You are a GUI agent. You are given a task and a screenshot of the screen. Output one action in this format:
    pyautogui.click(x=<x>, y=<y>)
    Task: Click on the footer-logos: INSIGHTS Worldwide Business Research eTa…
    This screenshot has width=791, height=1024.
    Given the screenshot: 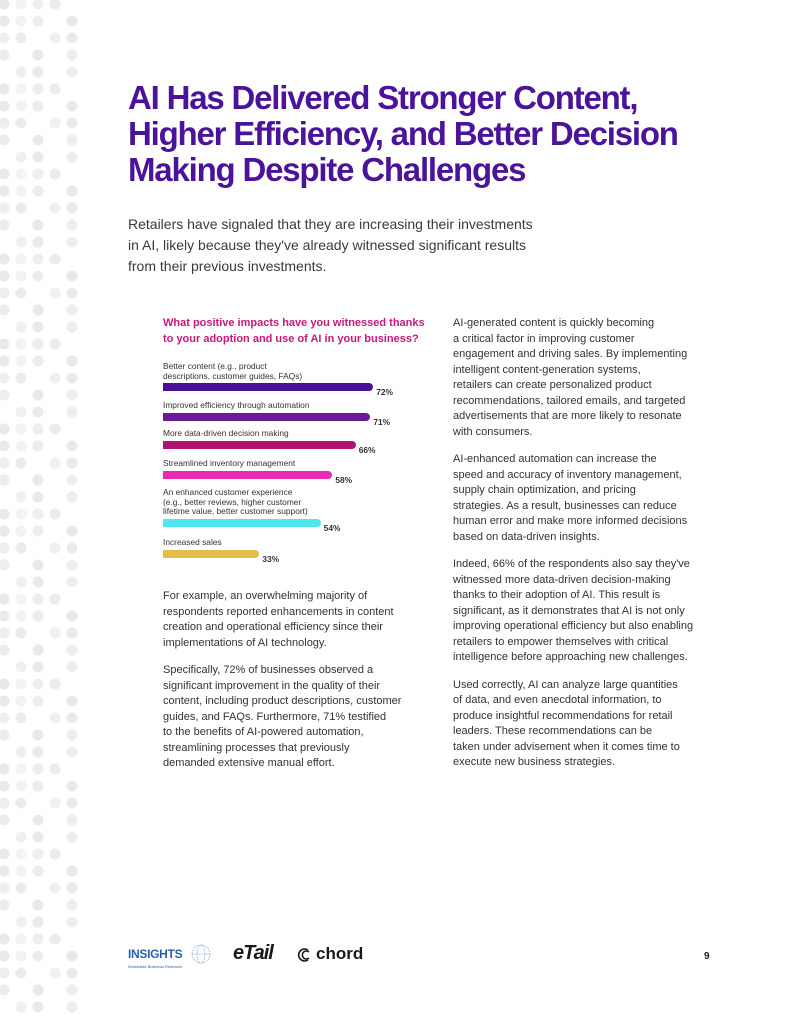 What is the action you would take?
    pyautogui.click(x=428, y=956)
    